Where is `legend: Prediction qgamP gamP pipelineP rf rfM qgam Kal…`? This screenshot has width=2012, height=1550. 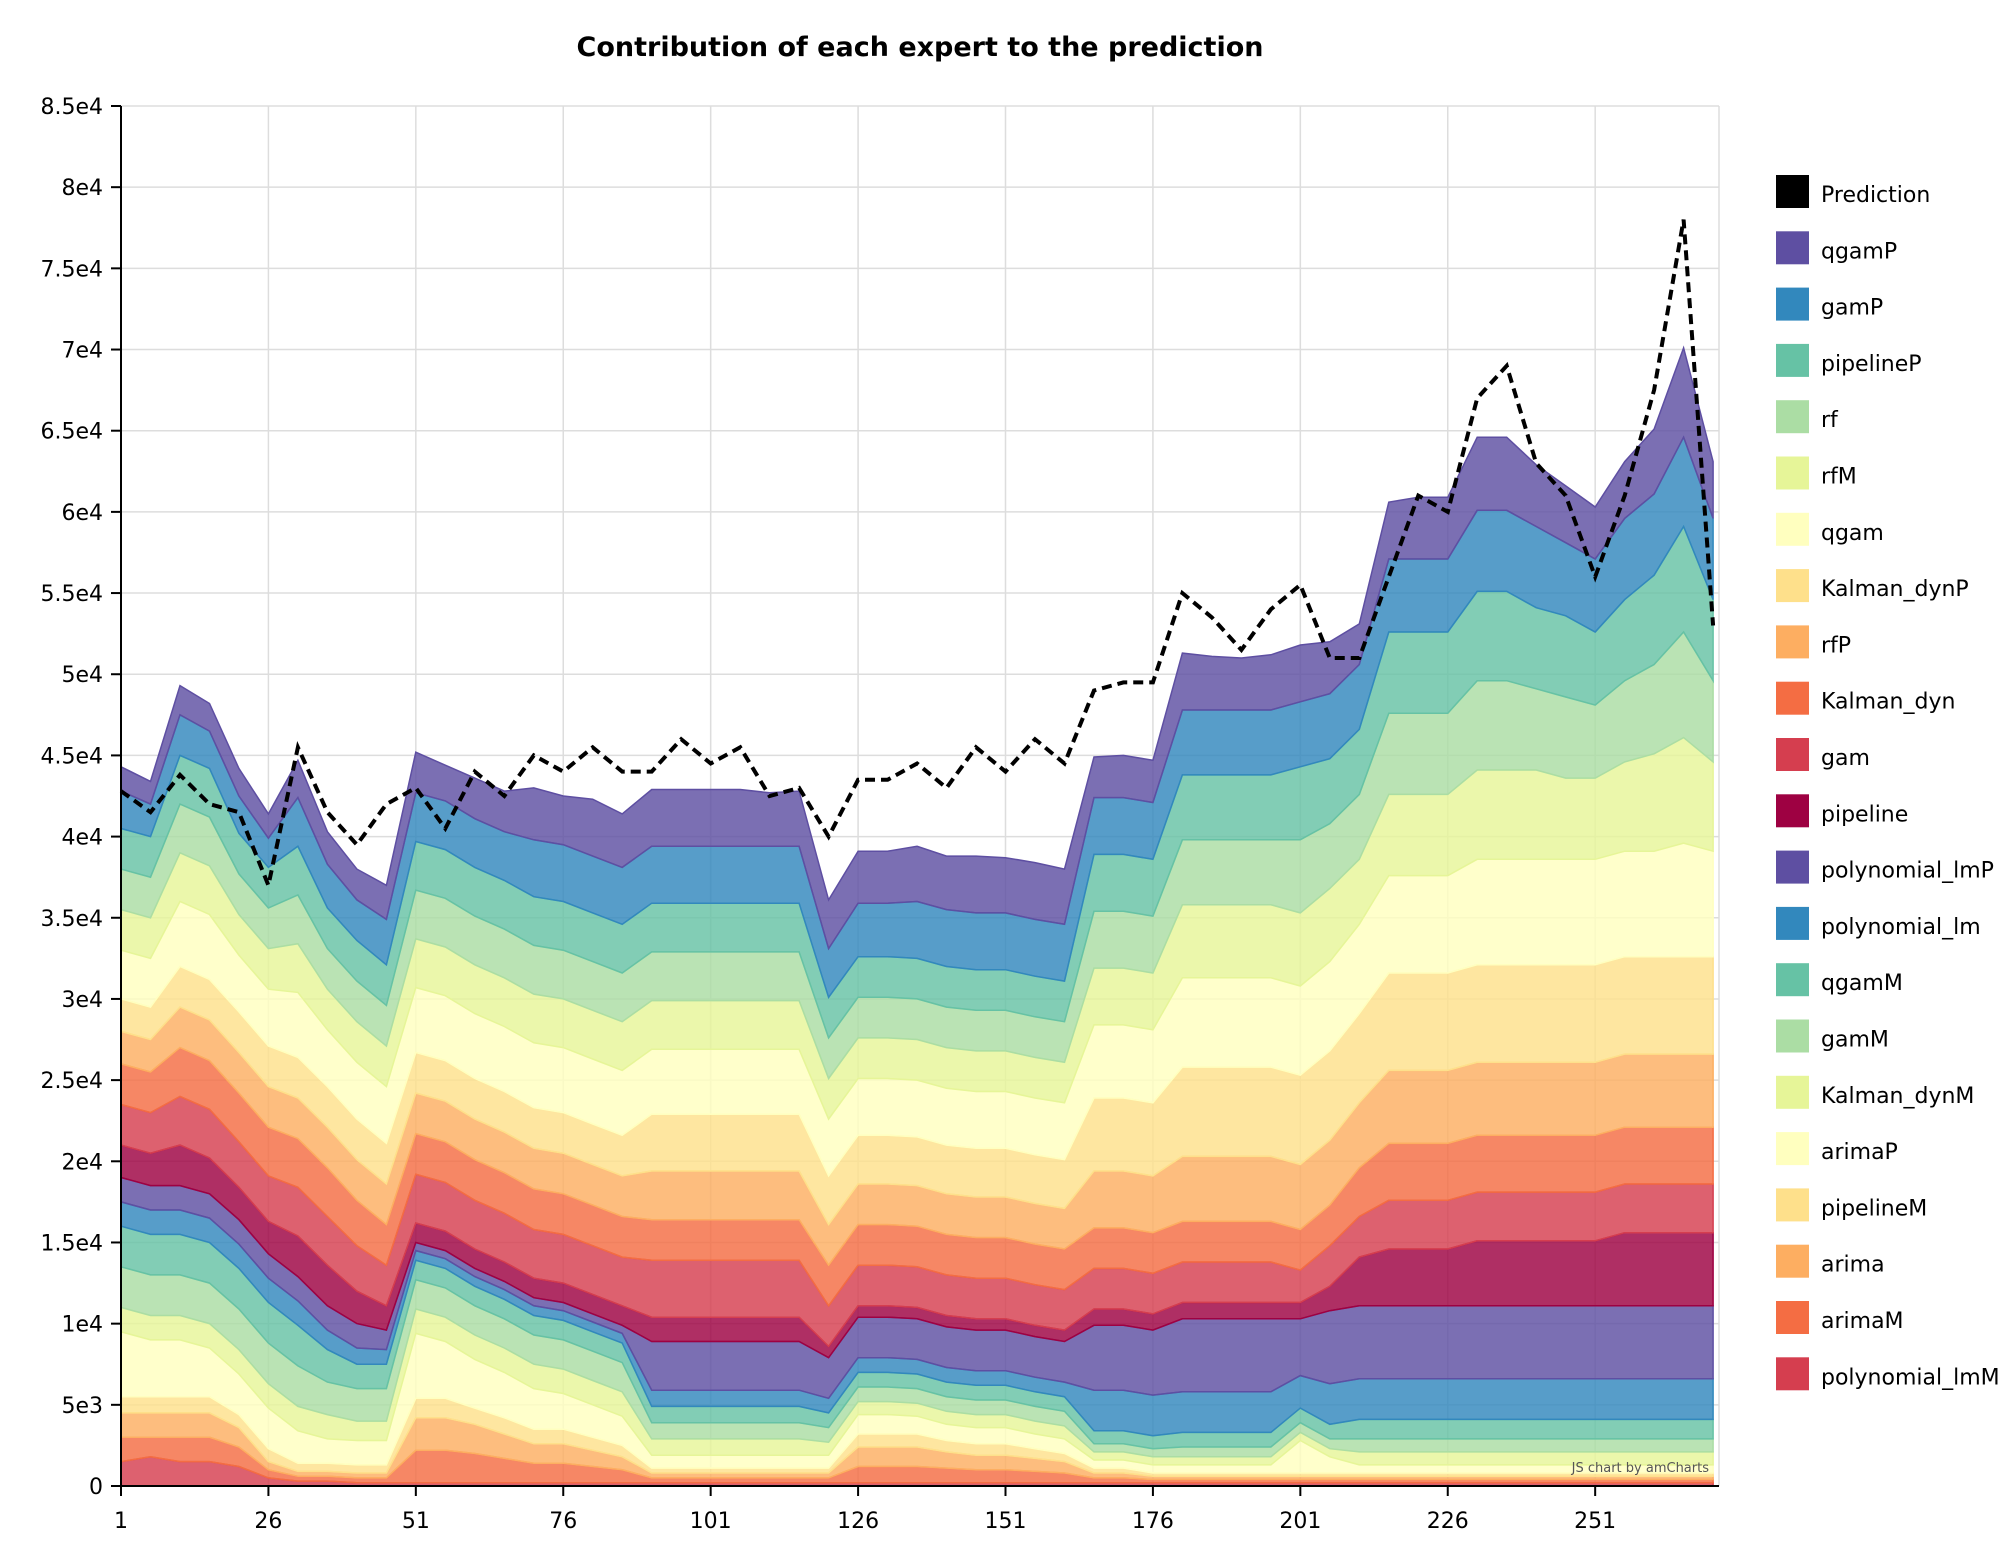
legend: Prediction qgamP gamP pipelineP rf rfM qgam Kal… is located at coordinates (1888, 783).